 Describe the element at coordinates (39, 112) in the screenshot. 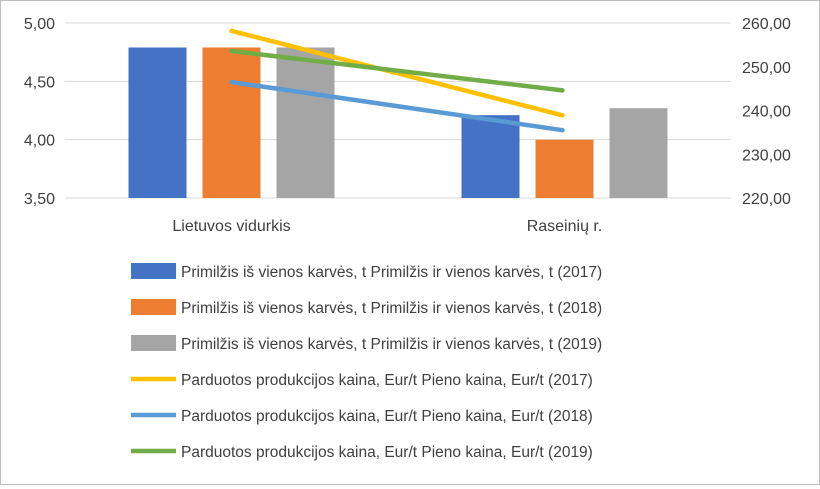

I see `y-axis-left: 3,50 4,00 4,50 5,00` at that location.